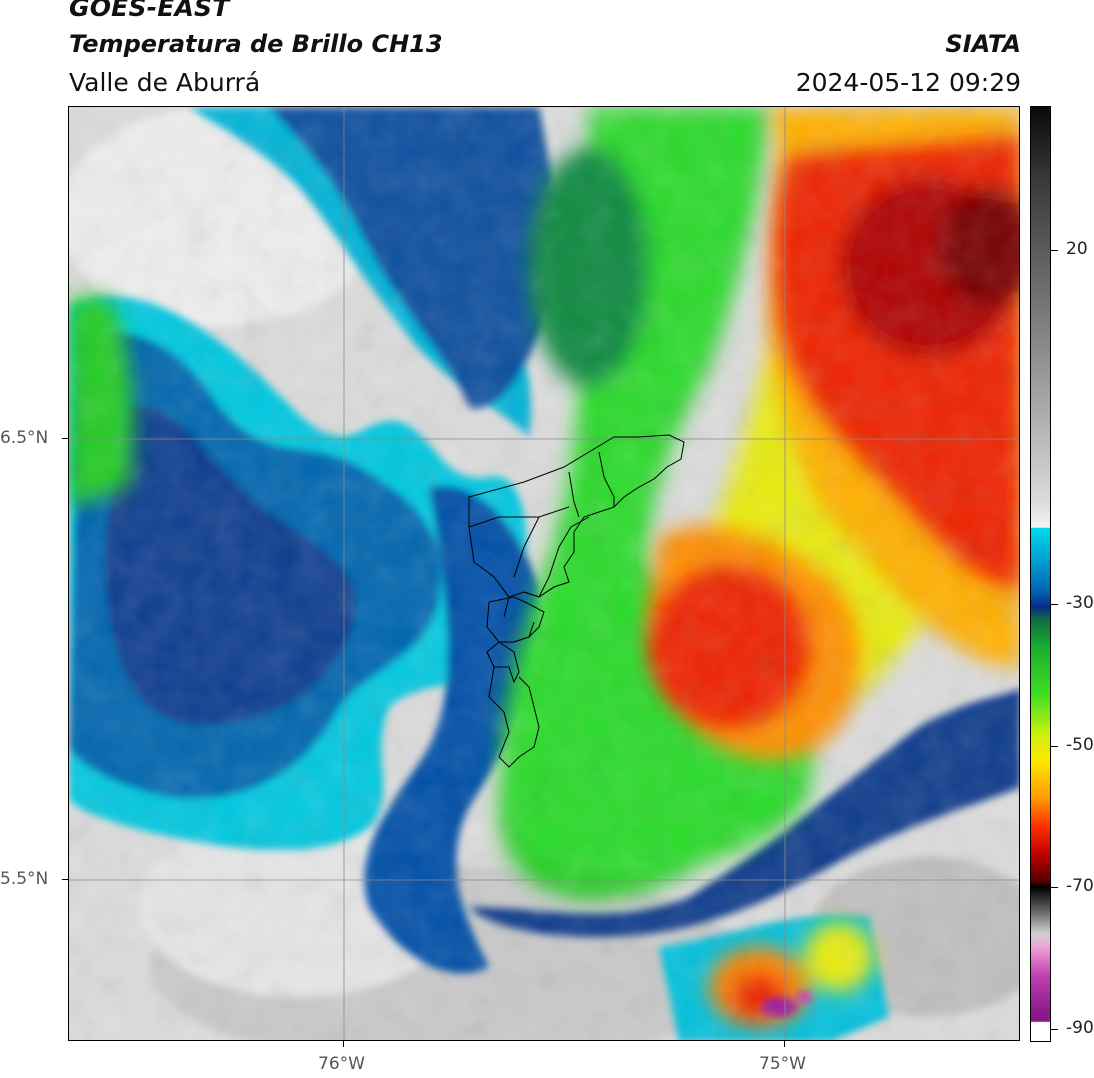  Describe the element at coordinates (24, 879) in the screenshot. I see `lat-label-5.5: 5.5°N` at that location.